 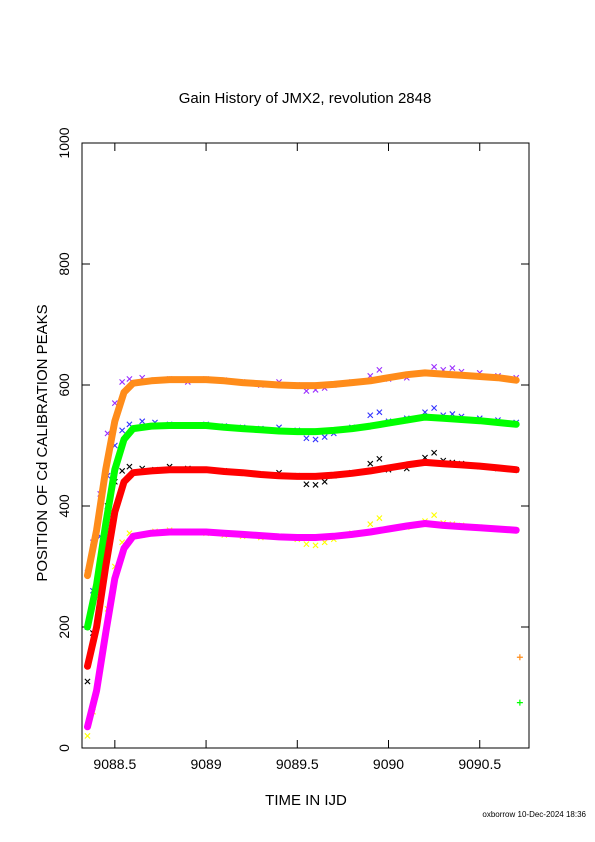 I want to click on x-tick-label: 9088.5, so click(x=114, y=764).